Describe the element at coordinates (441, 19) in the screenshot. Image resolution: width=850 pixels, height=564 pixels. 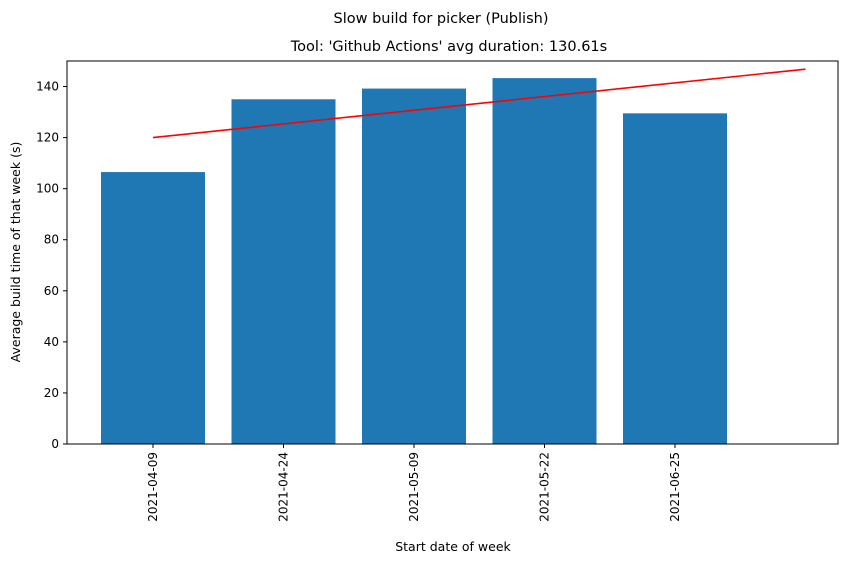
I see `chart-suptitle: Slow build for picker (Publish)` at that location.